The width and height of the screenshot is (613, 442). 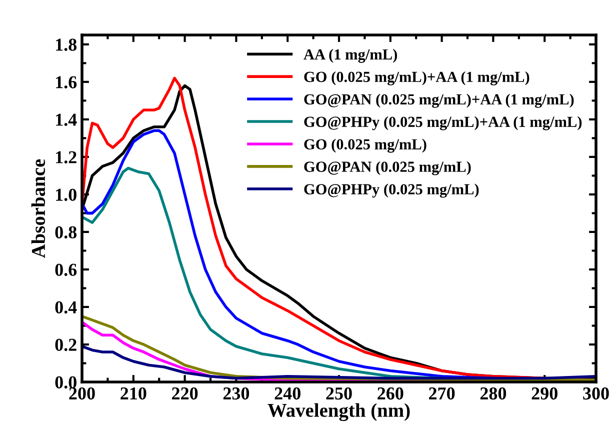 What do you see at coordinates (339, 393) in the screenshot?
I see `x-tick-label: 250` at bounding box center [339, 393].